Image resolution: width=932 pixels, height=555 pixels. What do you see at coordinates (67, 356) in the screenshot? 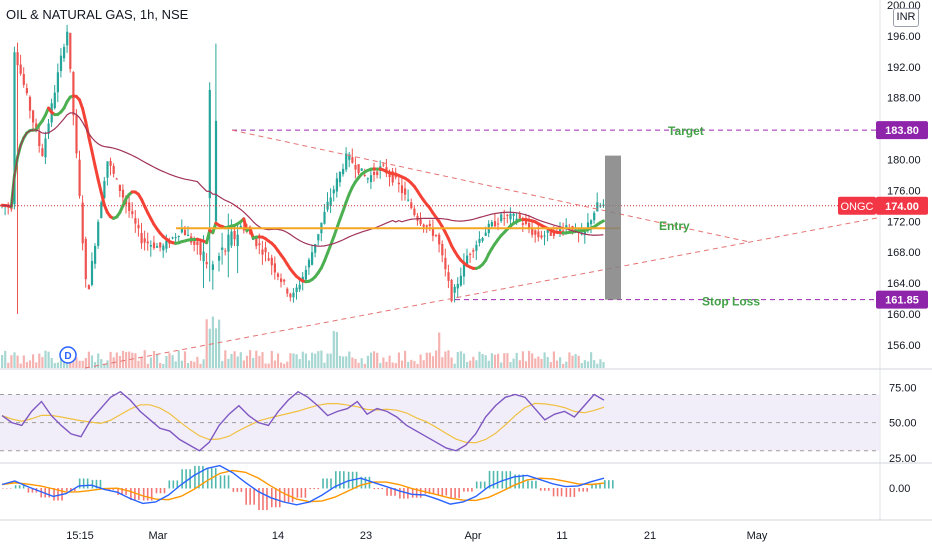
I see `dividend-marker-label: D` at bounding box center [67, 356].